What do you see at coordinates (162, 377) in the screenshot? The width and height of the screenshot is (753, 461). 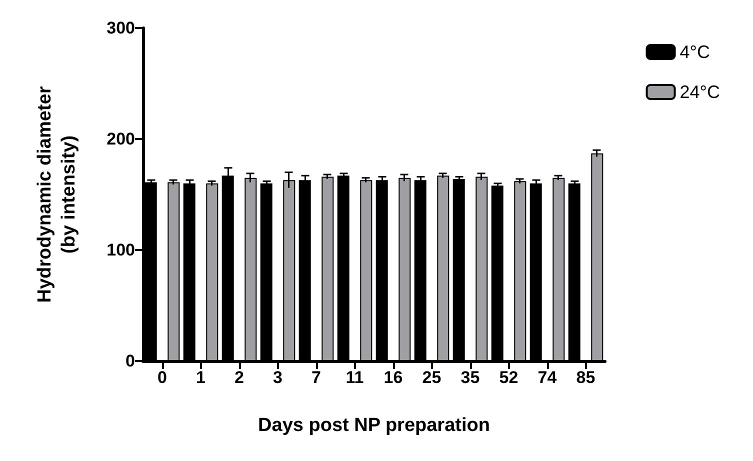 I see `x-tick-label: 0` at bounding box center [162, 377].